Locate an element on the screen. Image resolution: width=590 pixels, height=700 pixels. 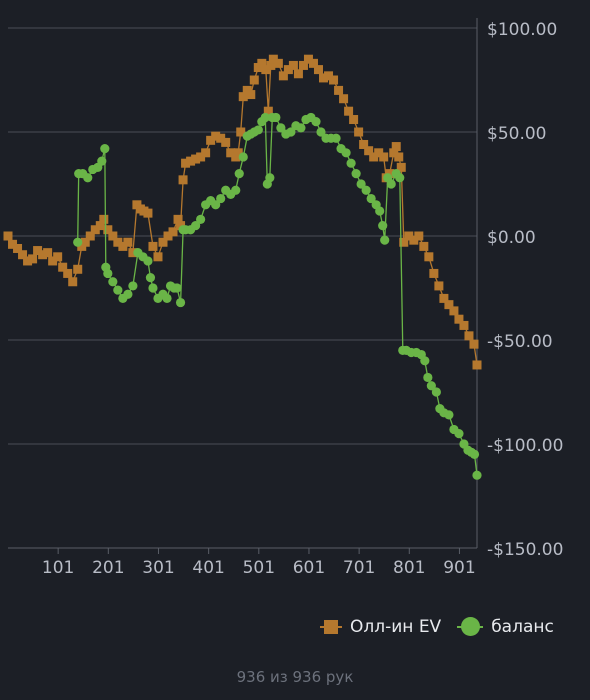
y-tick-label: -$150.00 is located at coordinates (525, 550).